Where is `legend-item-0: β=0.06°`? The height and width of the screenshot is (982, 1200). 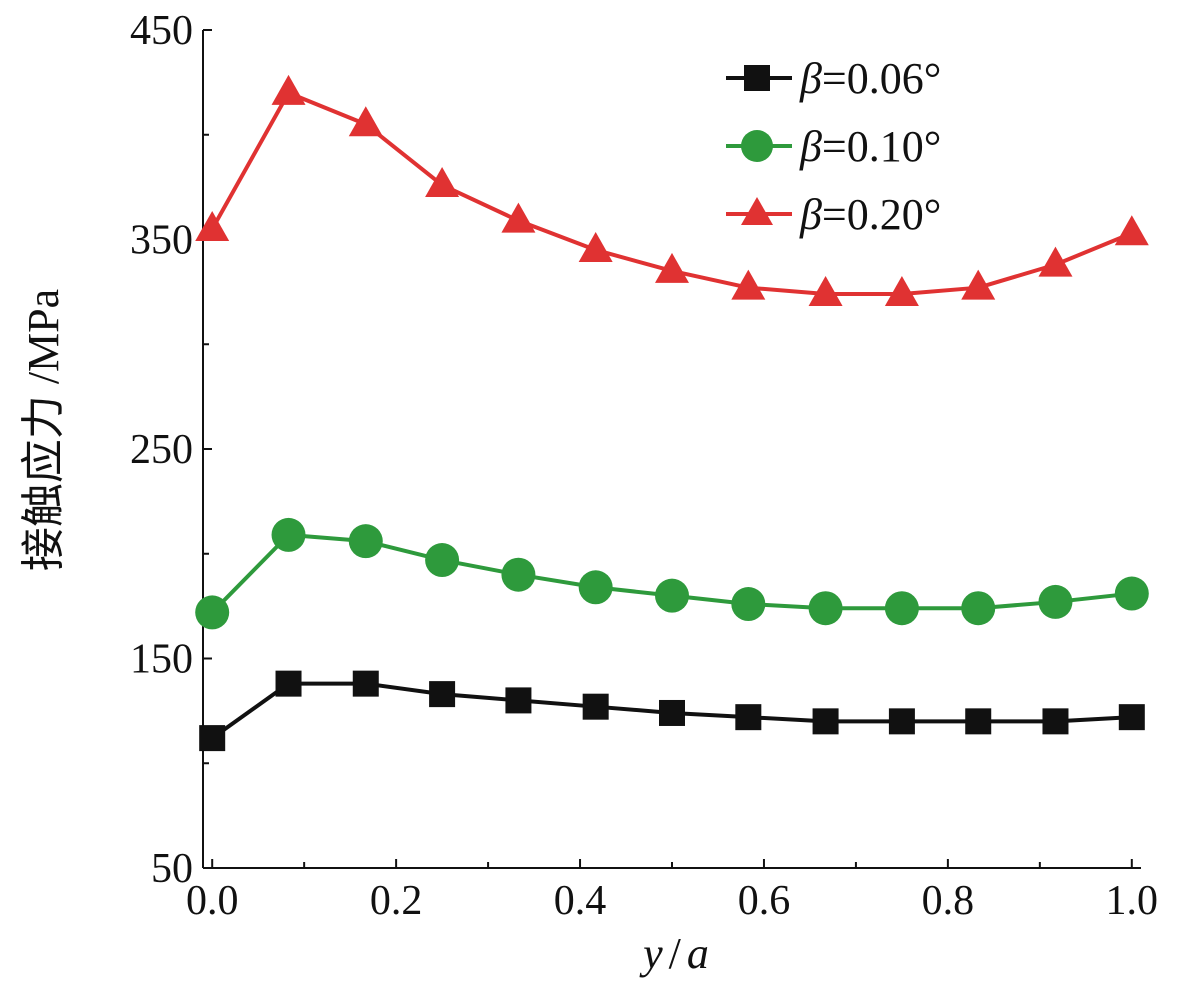
legend-item-0: β=0.06° is located at coordinates (833, 78).